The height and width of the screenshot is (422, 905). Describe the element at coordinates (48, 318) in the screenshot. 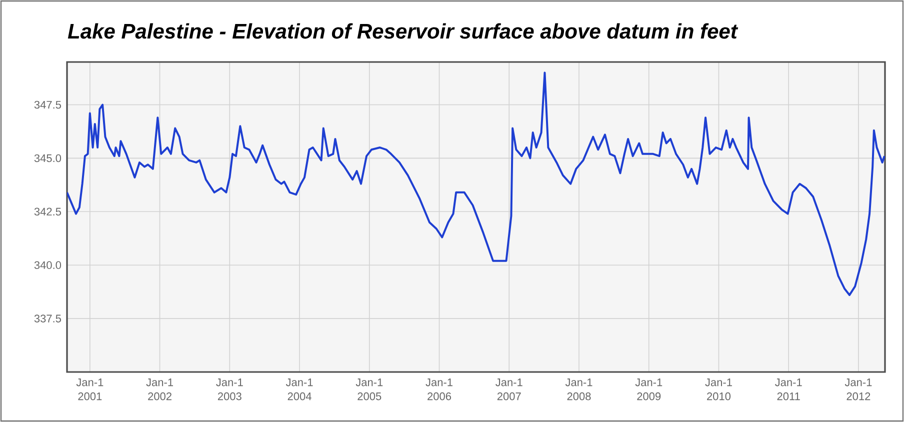

I see `y-tick-label: 337.5` at that location.